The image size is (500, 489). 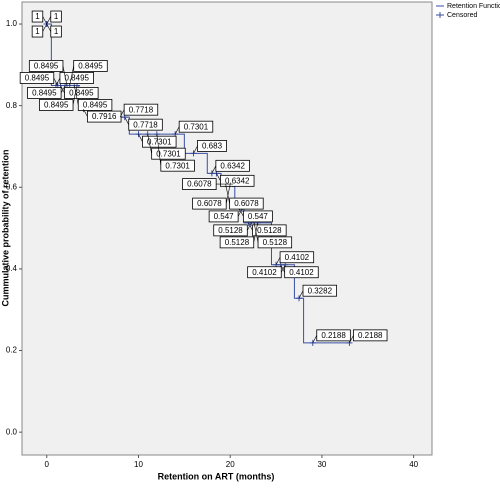 I want to click on x-tick-label: 40, so click(x=413, y=464).